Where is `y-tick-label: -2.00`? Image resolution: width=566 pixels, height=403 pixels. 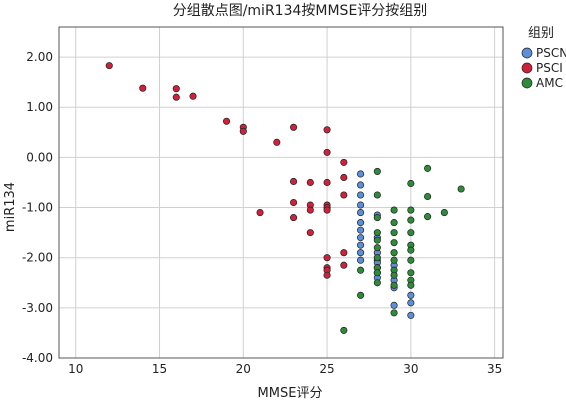
y-tick-label: -2.00 is located at coordinates (37, 258).